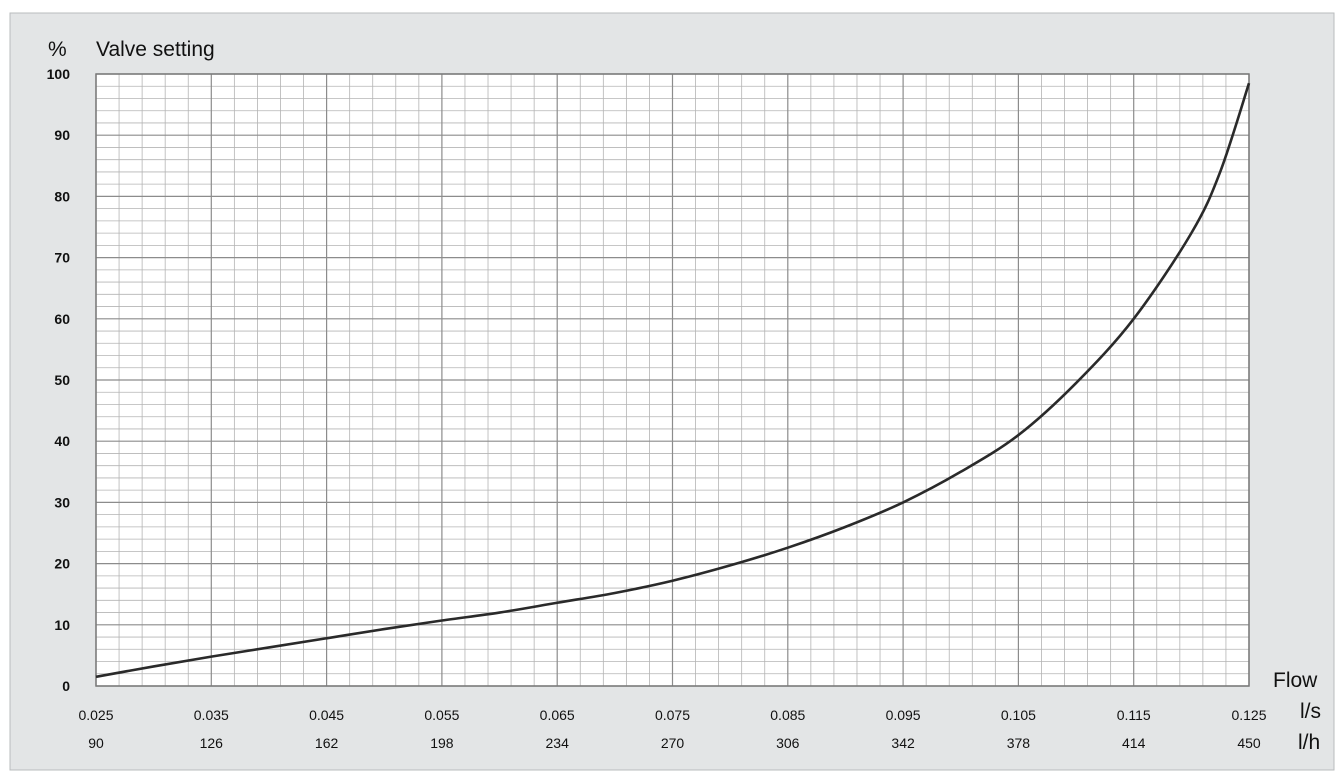 This screenshot has height=779, width=1339. Describe the element at coordinates (327, 743) in the screenshot. I see `x-tick-label-lh: 162` at that location.